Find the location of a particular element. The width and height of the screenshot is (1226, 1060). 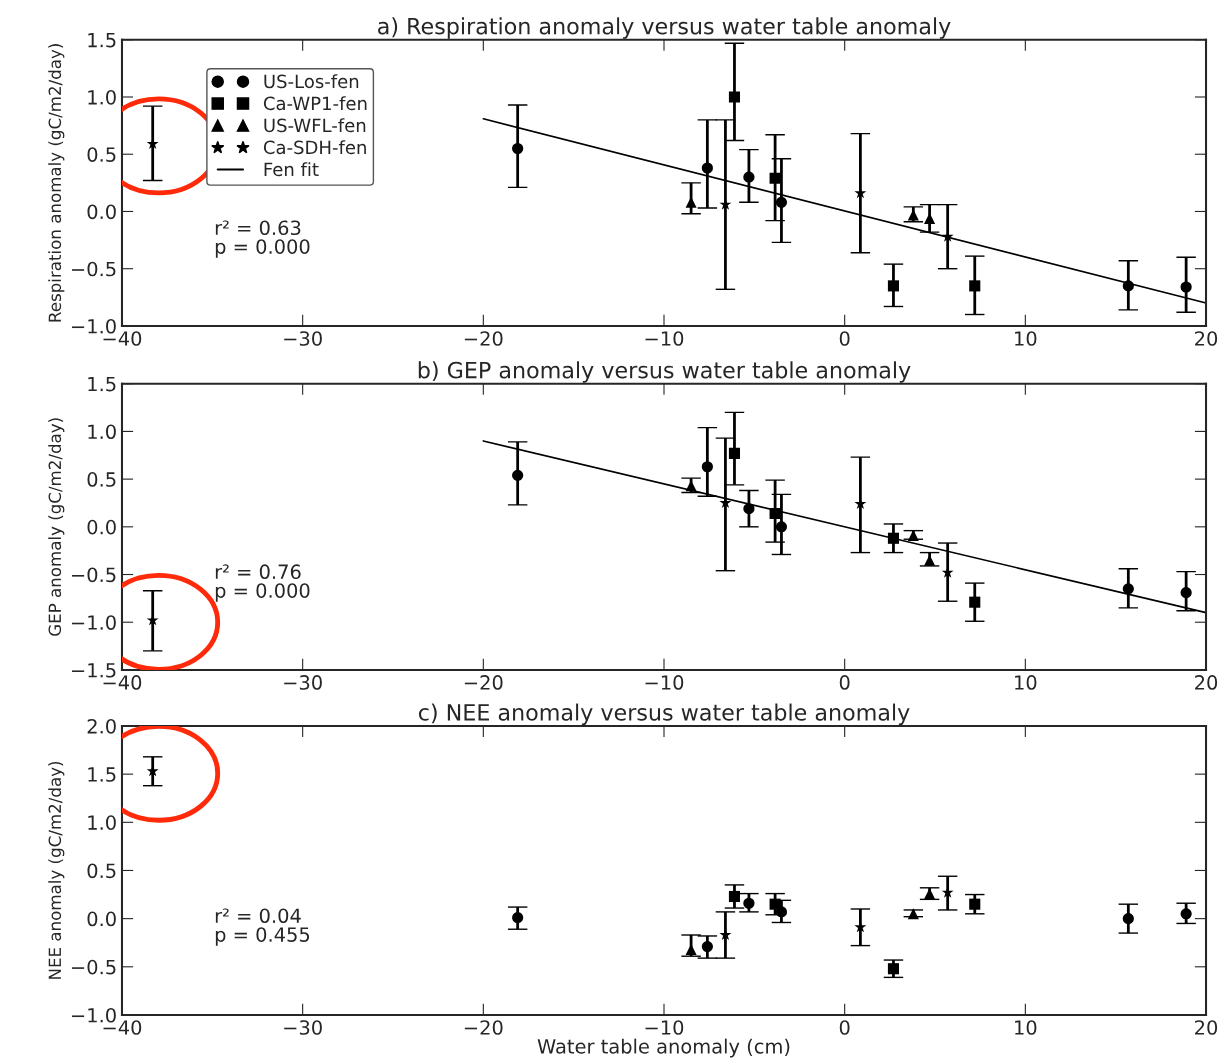

y-axis-title: NEE anomaly (gC/m2/day) is located at coordinates (56, 870).